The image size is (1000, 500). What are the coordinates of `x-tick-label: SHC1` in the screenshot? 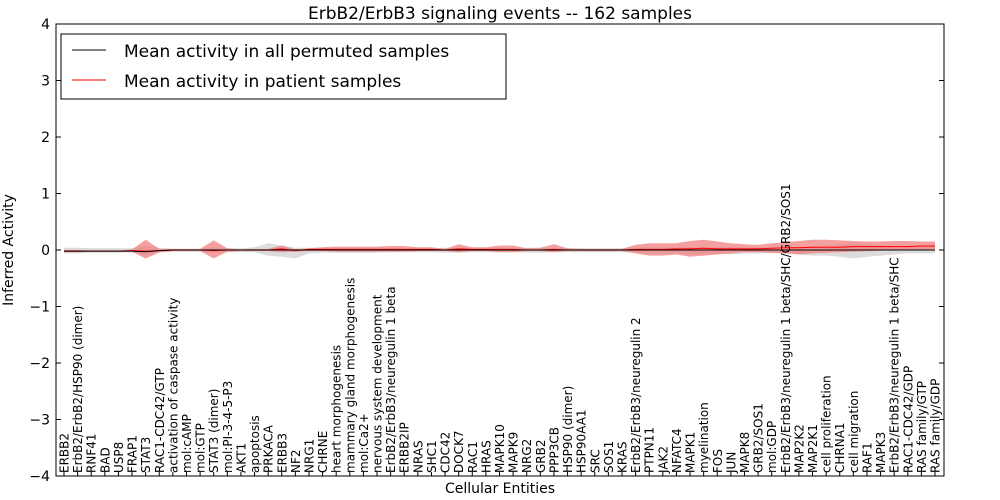 It's located at (432, 456).